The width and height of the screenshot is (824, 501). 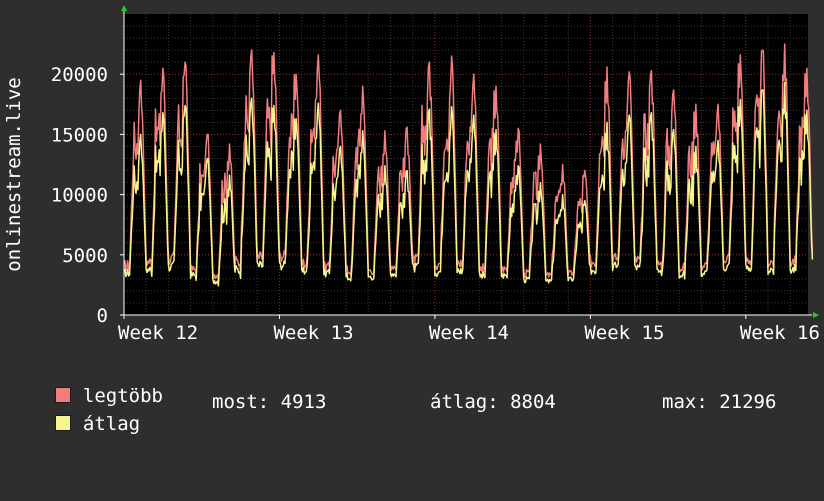 What do you see at coordinates (102, 316) in the screenshot?
I see `y-tick-label: 0` at bounding box center [102, 316].